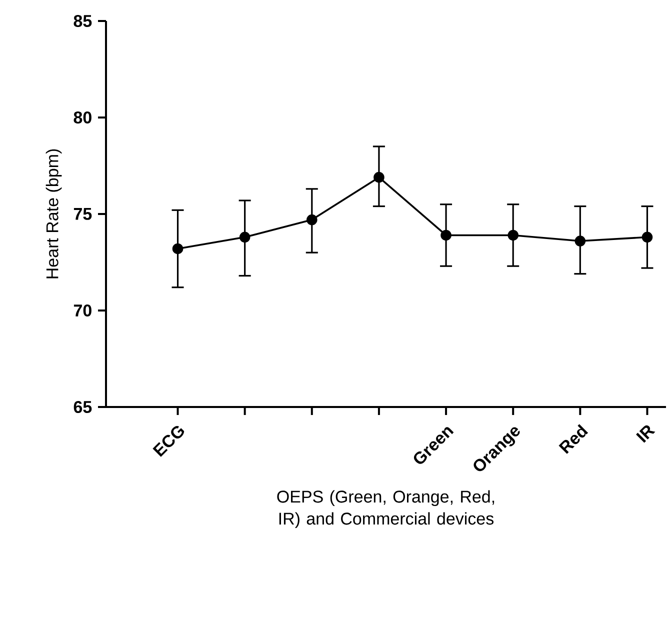 This screenshot has width=671, height=634. I want to click on y-tick-label: 75, so click(83, 214).